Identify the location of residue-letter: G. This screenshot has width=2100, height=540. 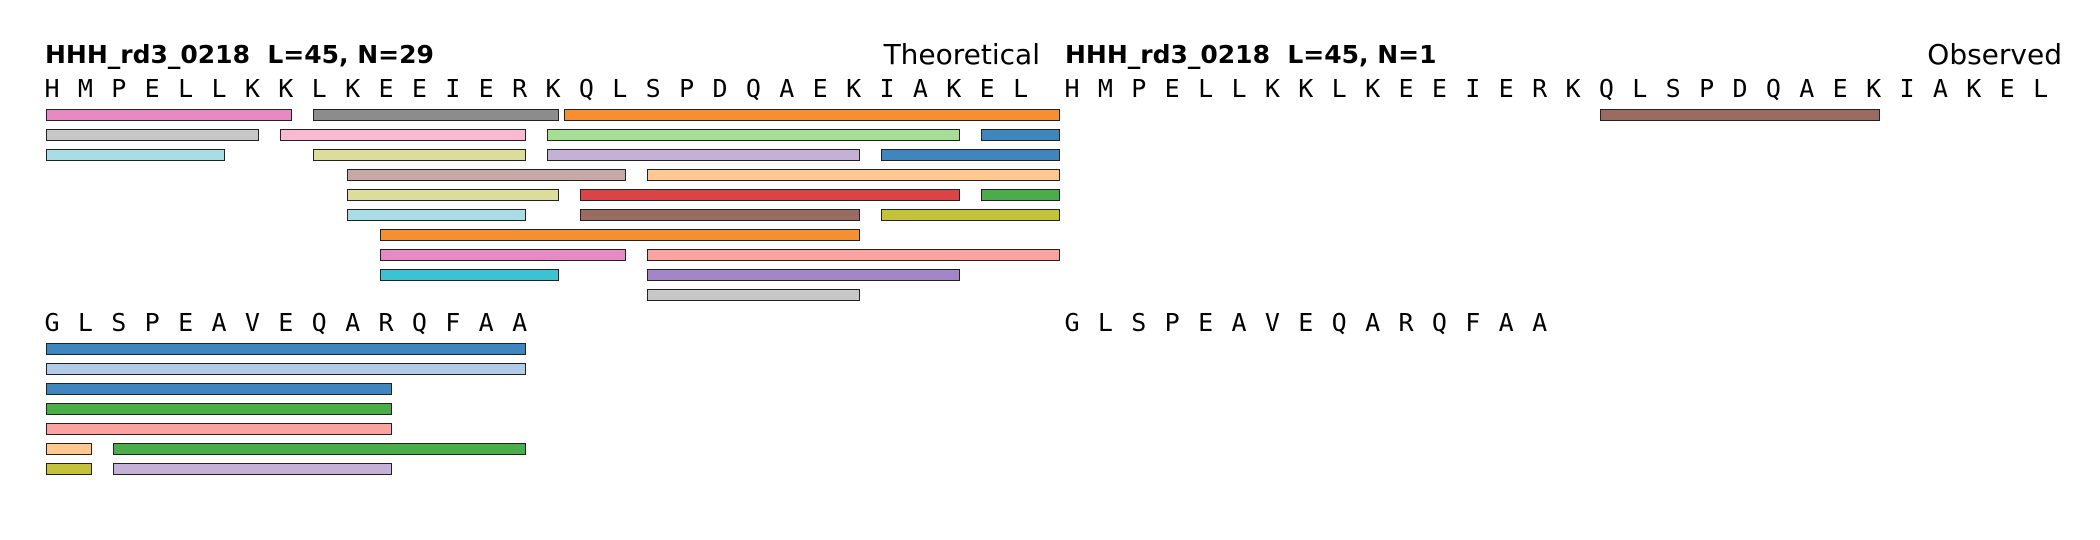
(52, 322).